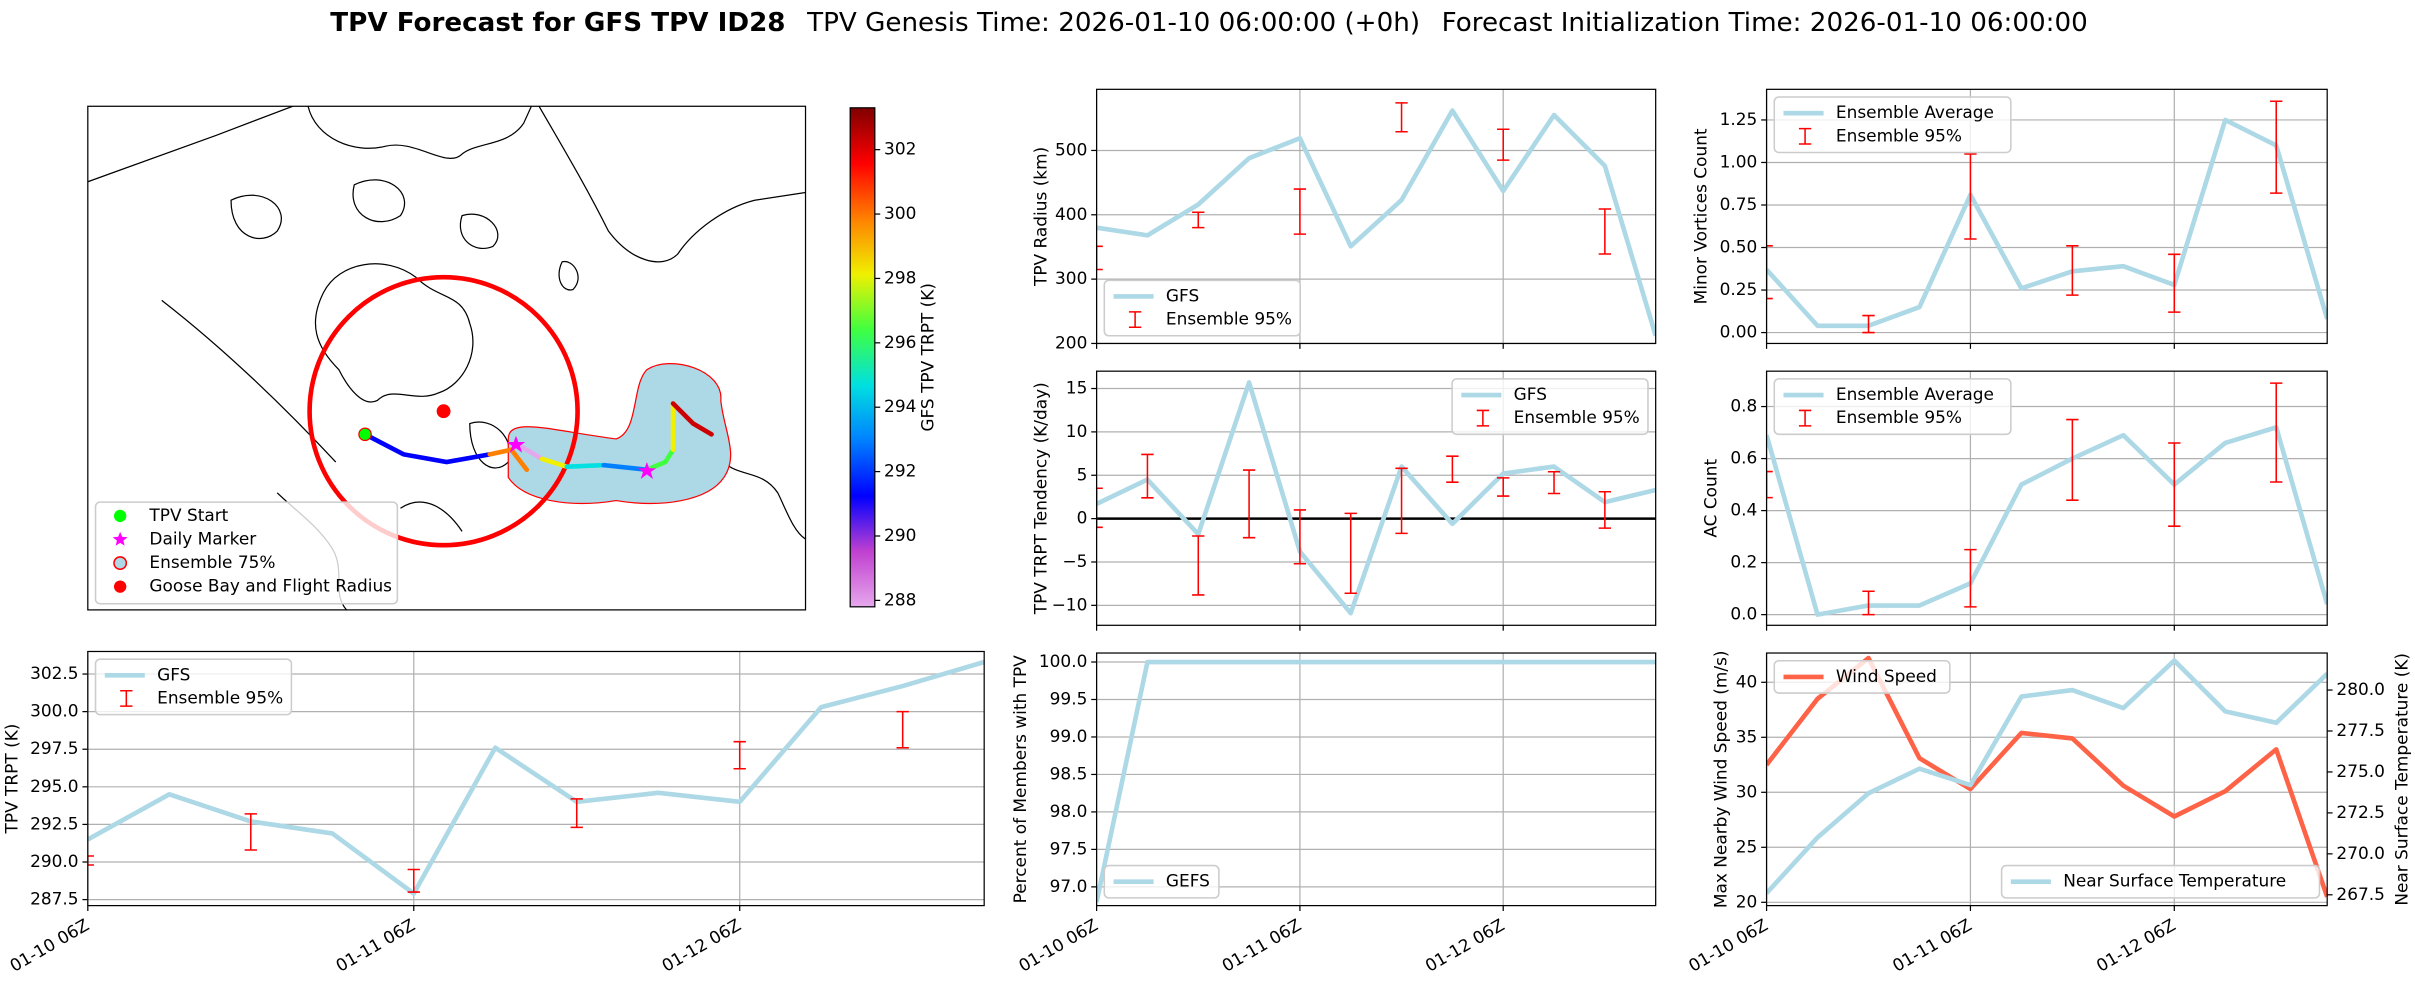 This screenshot has height=982, width=2415. Describe the element at coordinates (365, 434) in the screenshot. I see `tpv-start` at that location.